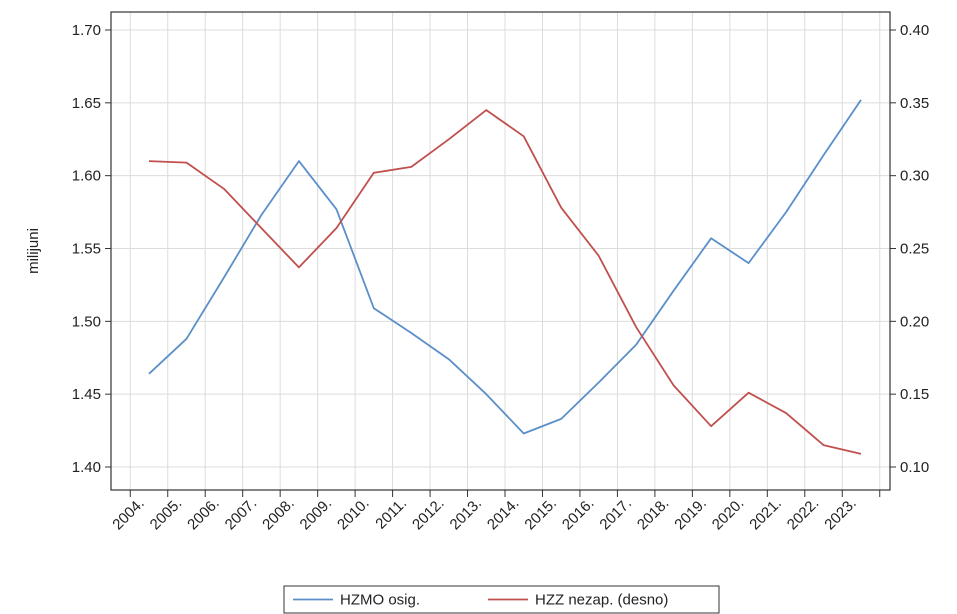  What do you see at coordinates (86, 30) in the screenshot?
I see `y-tick-label: 1.70` at bounding box center [86, 30].